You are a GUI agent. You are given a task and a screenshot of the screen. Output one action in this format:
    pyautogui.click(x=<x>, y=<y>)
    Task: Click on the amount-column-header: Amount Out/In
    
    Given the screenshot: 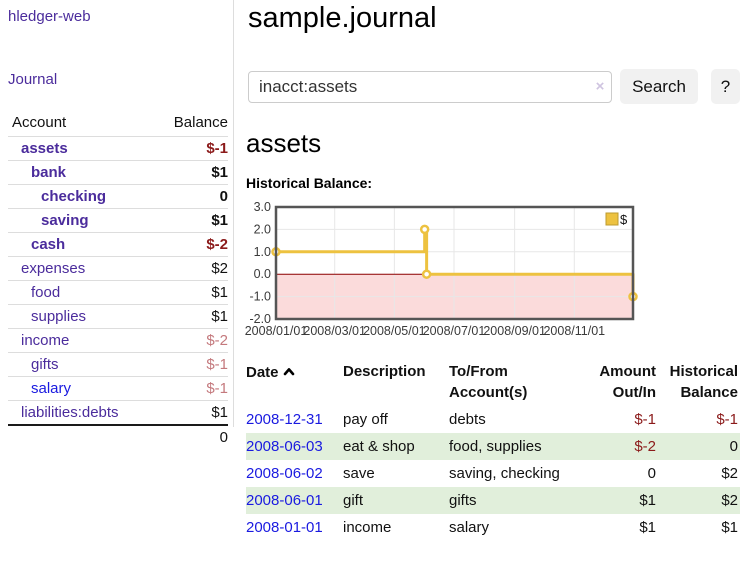 What is the action you would take?
    pyautogui.click(x=627, y=382)
    